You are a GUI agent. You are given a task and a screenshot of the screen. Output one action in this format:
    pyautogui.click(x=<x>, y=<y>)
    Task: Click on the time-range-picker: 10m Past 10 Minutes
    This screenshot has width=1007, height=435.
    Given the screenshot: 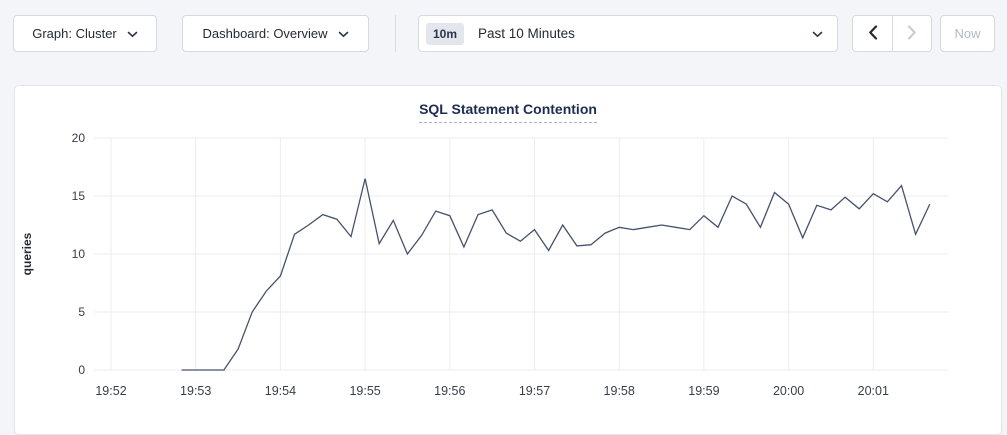 What is the action you would take?
    pyautogui.click(x=628, y=33)
    